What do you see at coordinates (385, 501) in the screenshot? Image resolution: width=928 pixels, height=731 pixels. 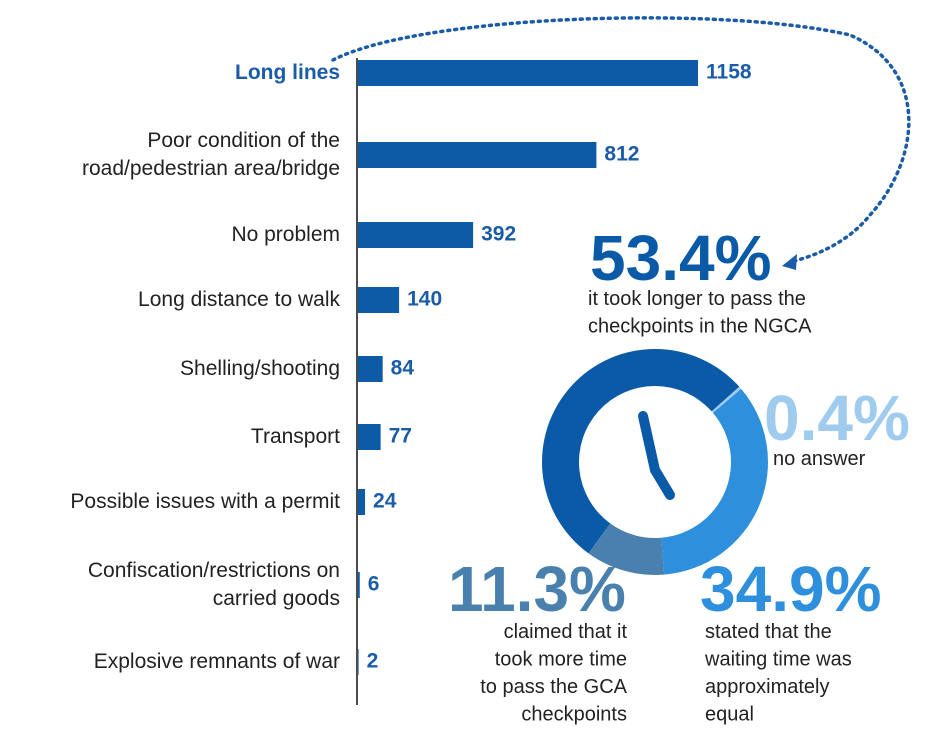 I see `bar-value: 24` at bounding box center [385, 501].